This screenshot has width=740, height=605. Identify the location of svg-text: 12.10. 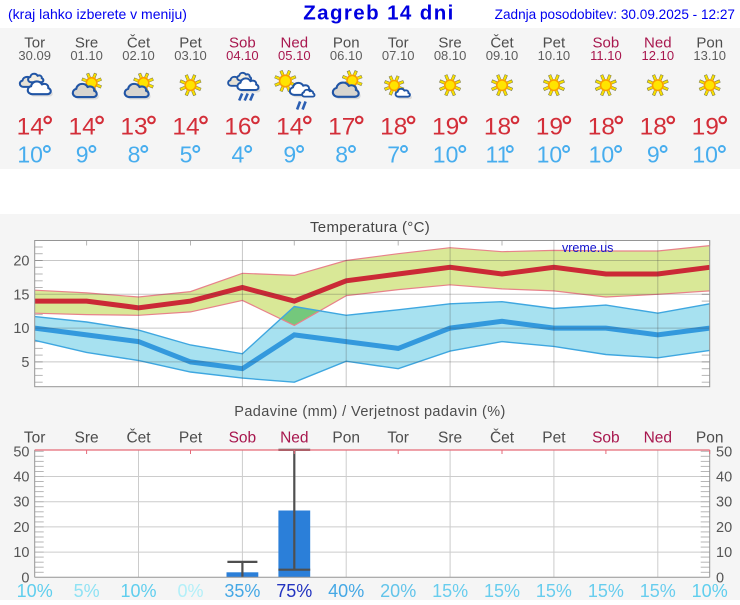
(658, 55).